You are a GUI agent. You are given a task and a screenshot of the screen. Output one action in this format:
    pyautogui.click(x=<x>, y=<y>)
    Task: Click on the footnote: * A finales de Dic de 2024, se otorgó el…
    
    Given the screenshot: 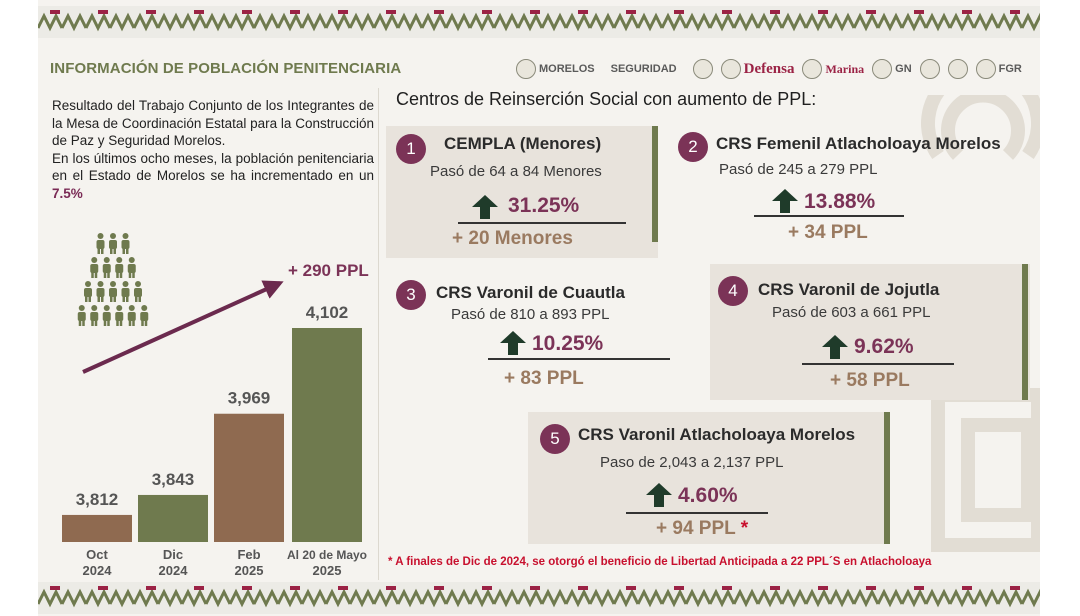 What is the action you would take?
    pyautogui.click(x=660, y=562)
    